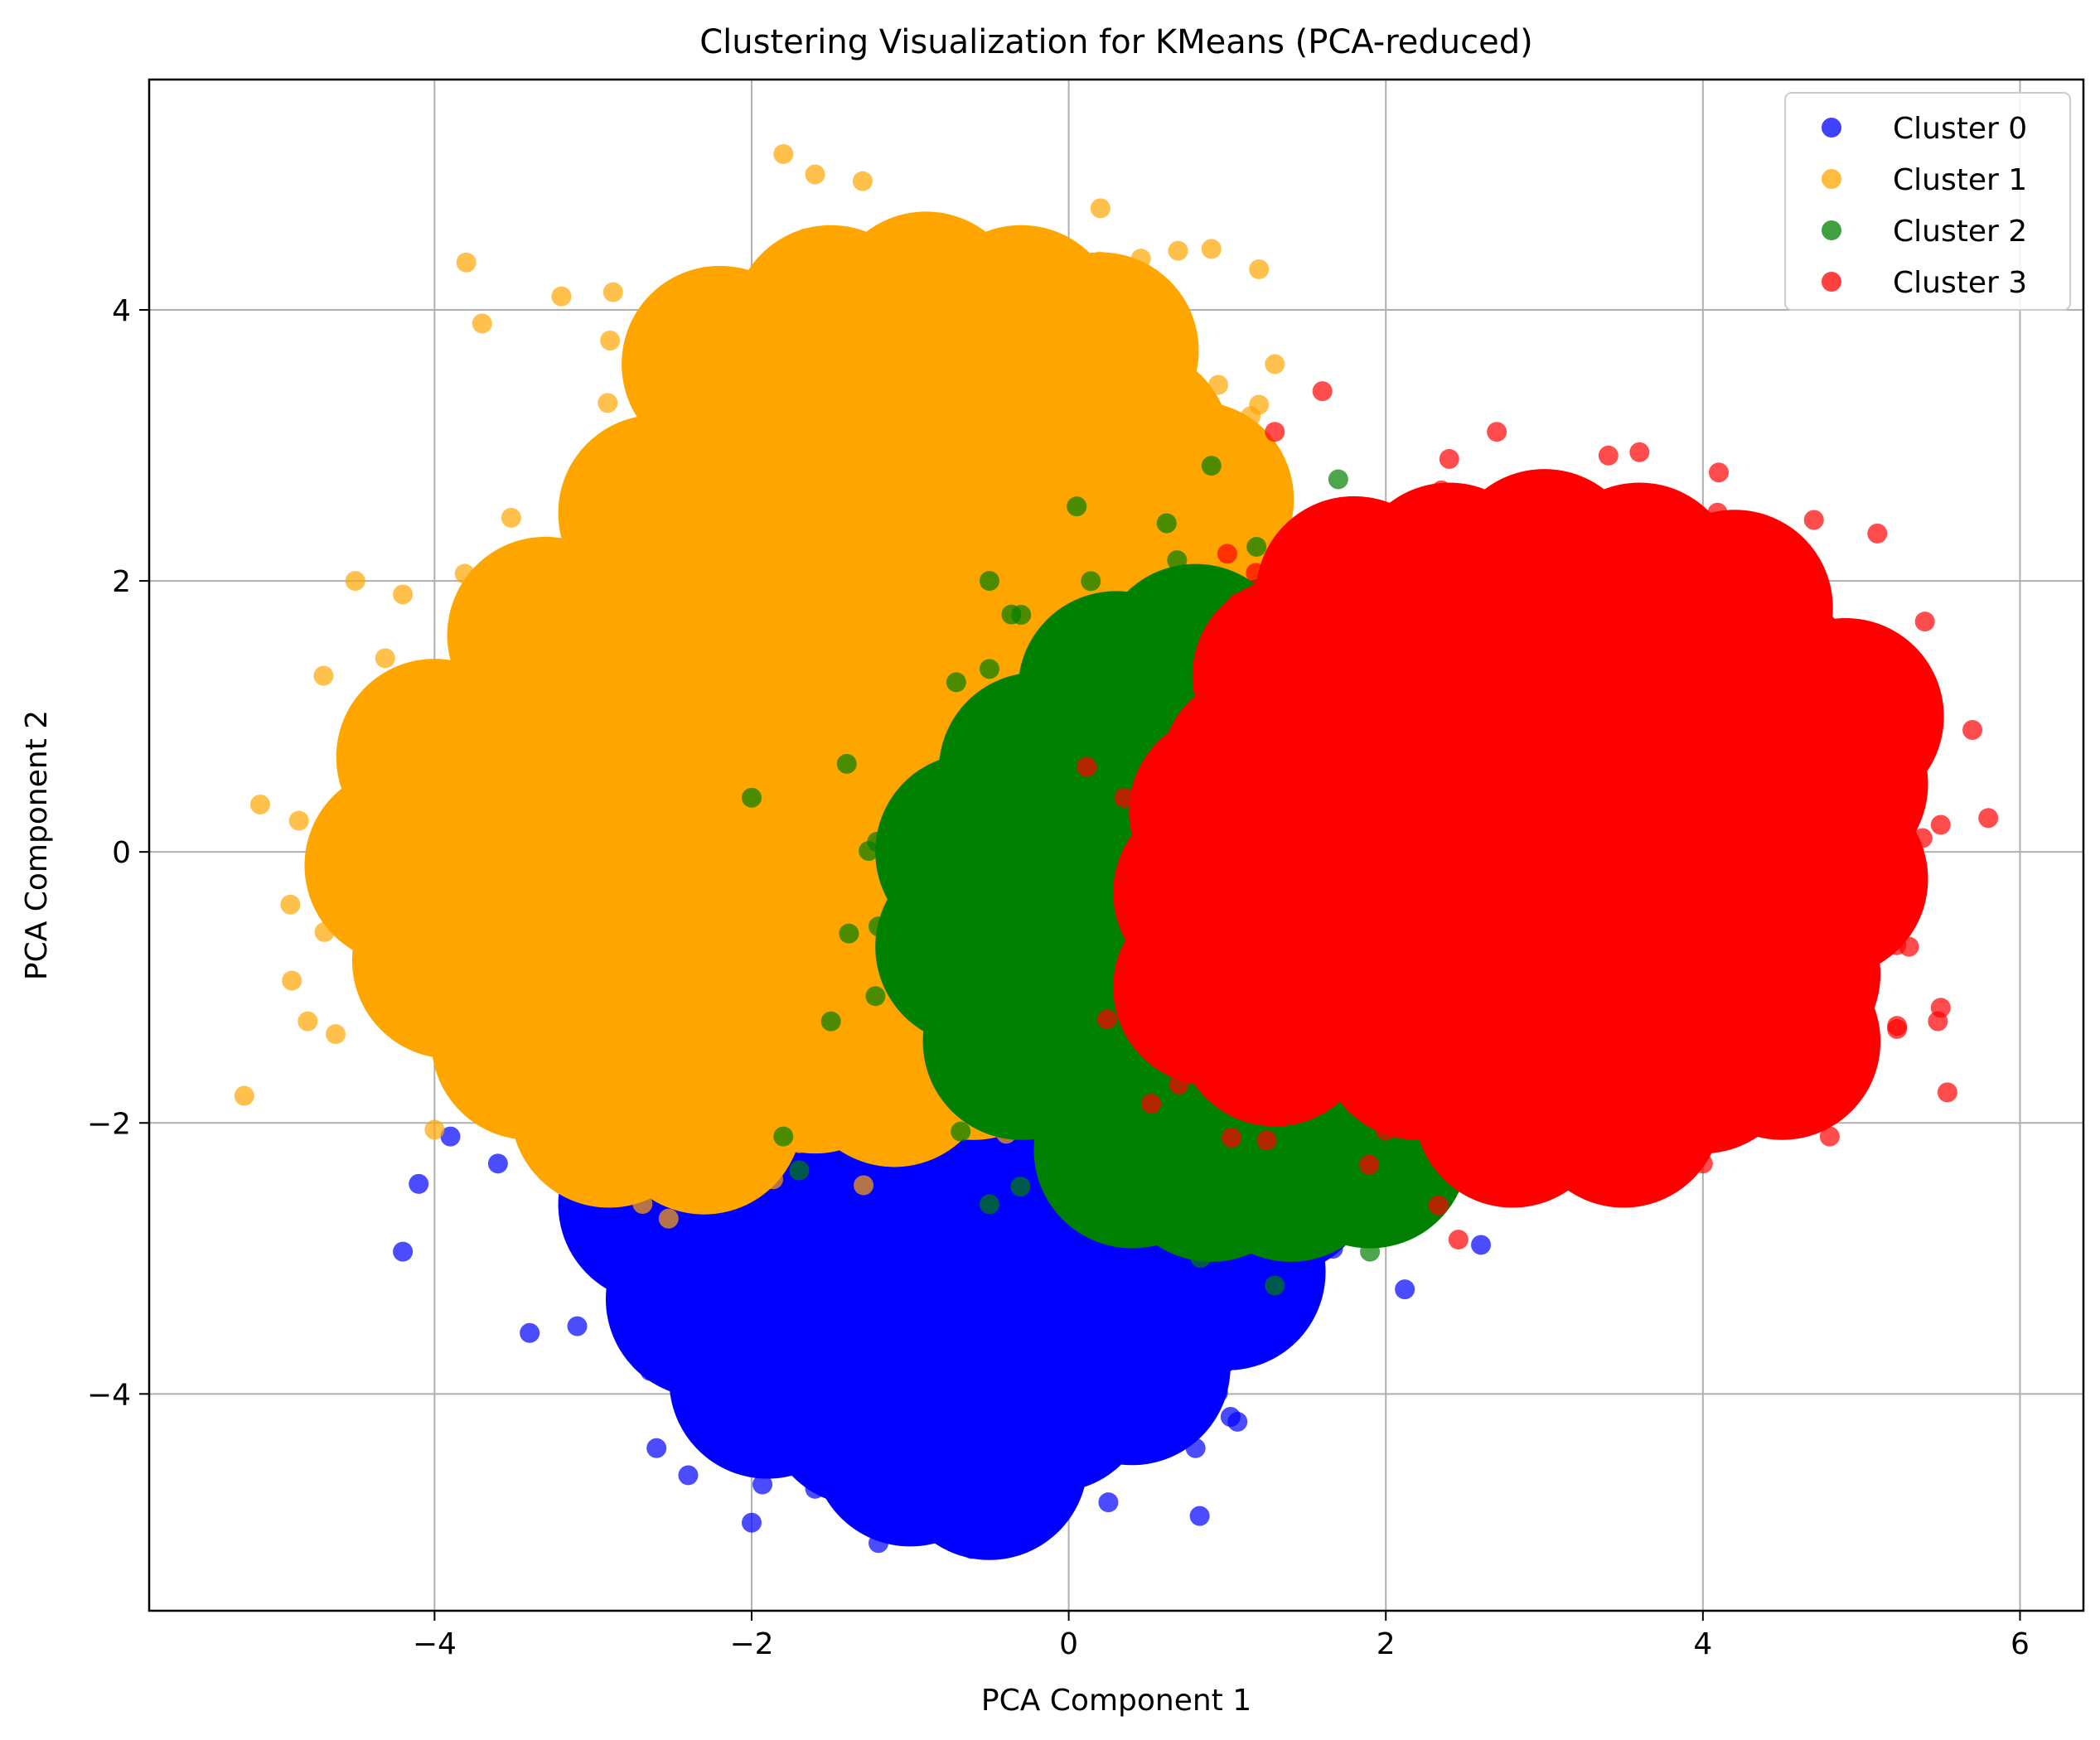 The image size is (2100, 1740). I want to click on cluster-2-outlier-point, so click(800, 1170).